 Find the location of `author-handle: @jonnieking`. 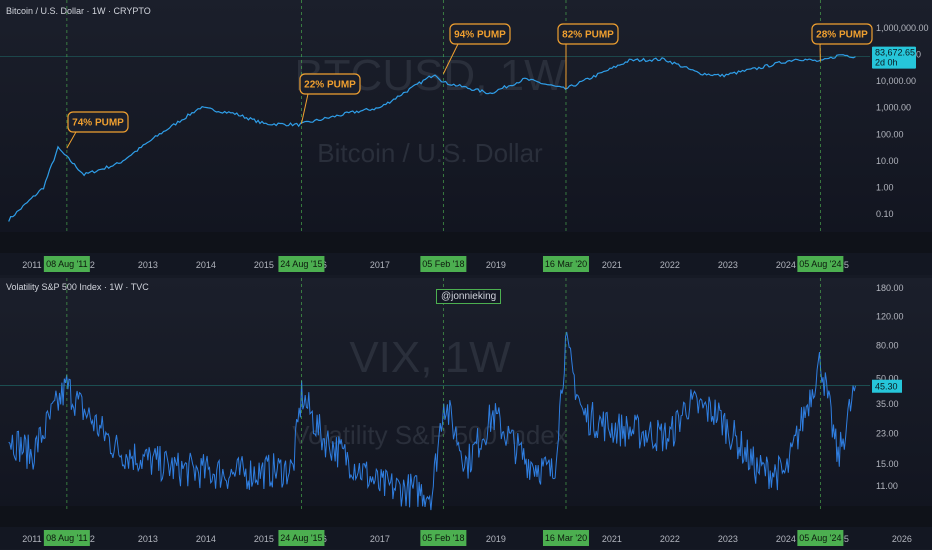

author-handle: @jonnieking is located at coordinates (469, 296).